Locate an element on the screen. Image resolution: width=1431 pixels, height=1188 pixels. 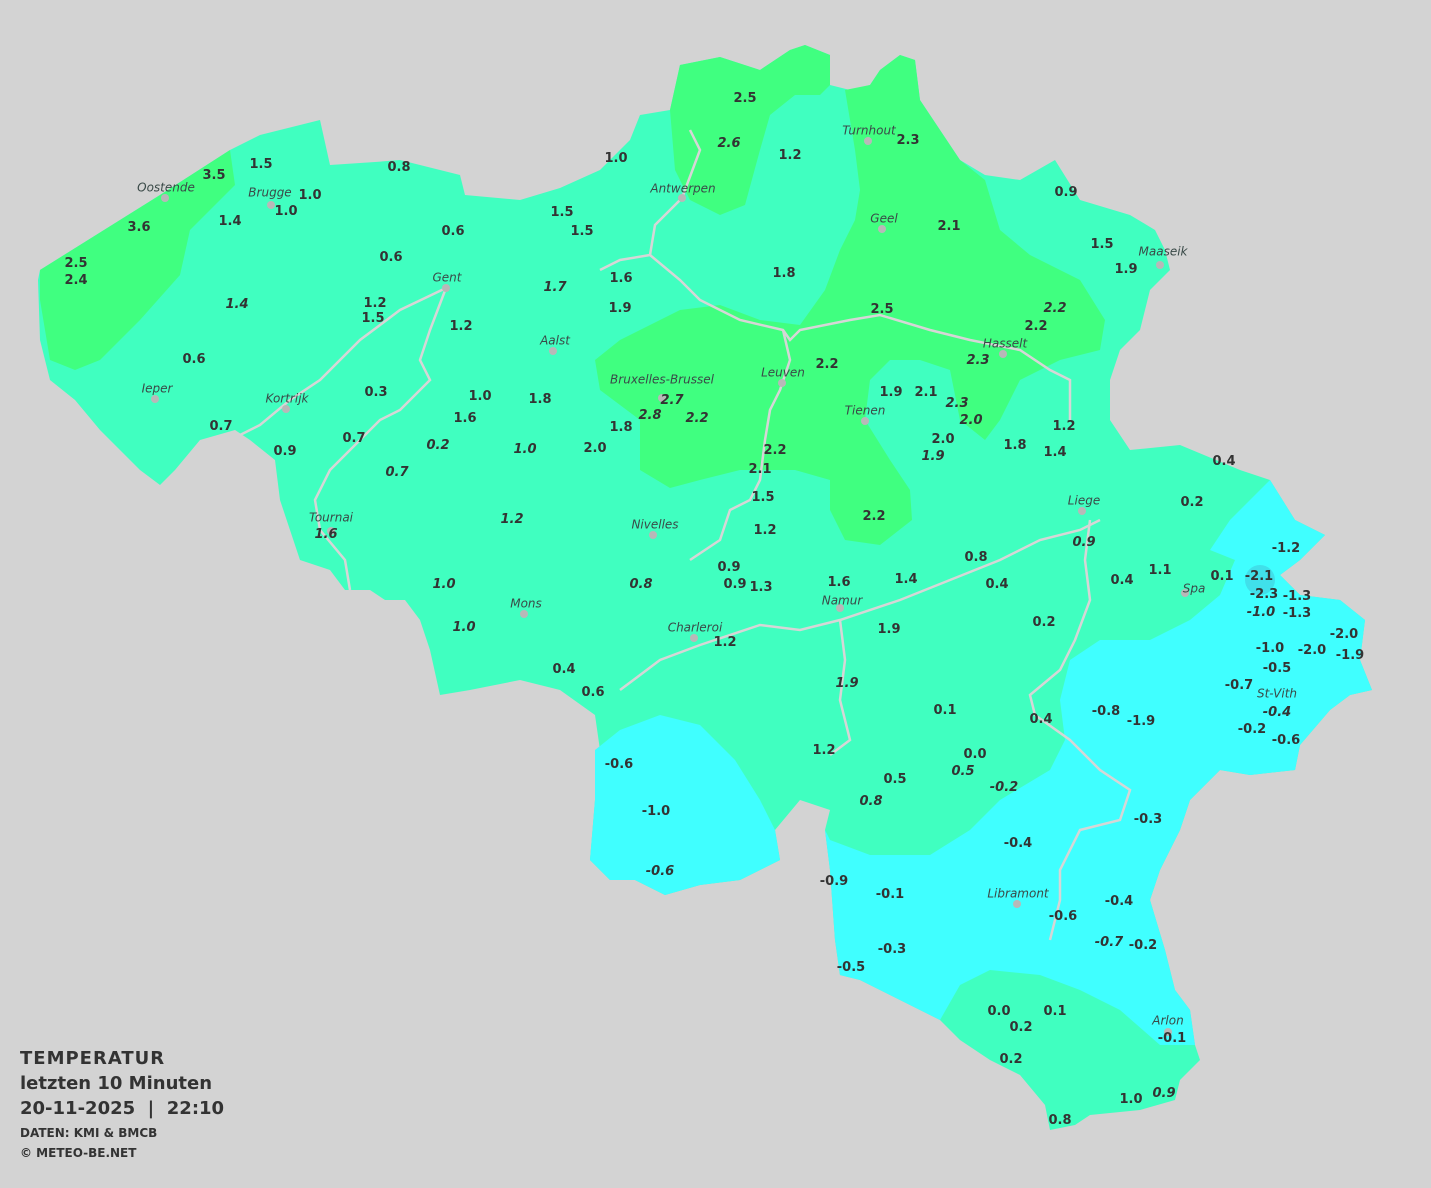
temperature-reading: -0.8 is located at coordinates (1106, 711).